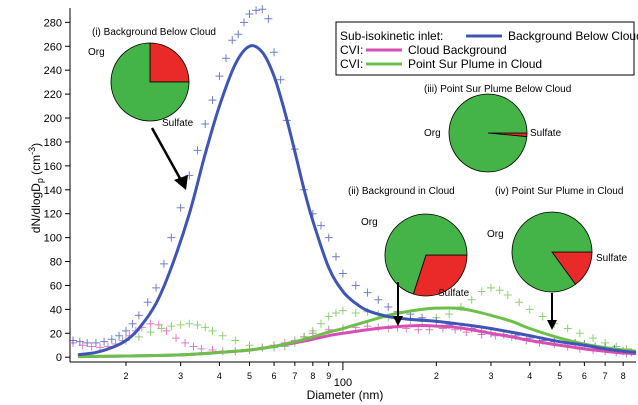 This screenshot has width=638, height=405. I want to click on pie-inset-ii: (ii) Background in Cloud Org Sulfate, so click(409, 256).